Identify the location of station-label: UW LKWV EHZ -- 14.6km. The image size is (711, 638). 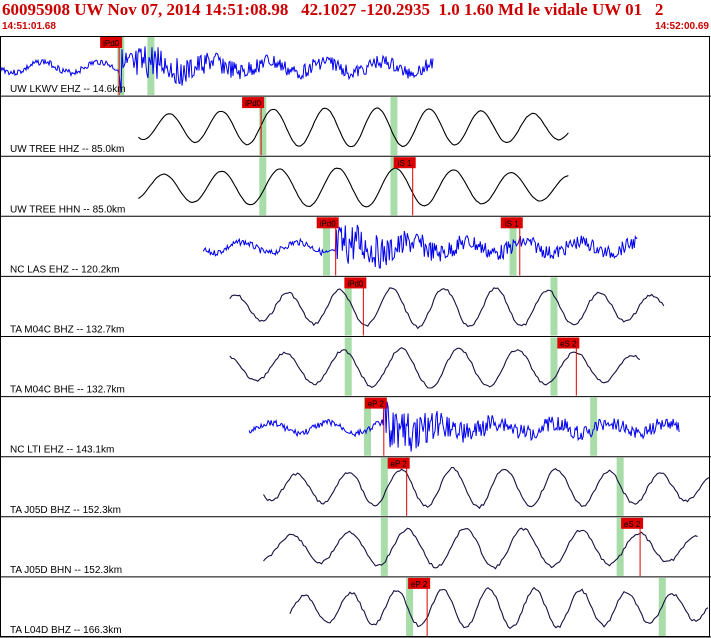
(68, 89).